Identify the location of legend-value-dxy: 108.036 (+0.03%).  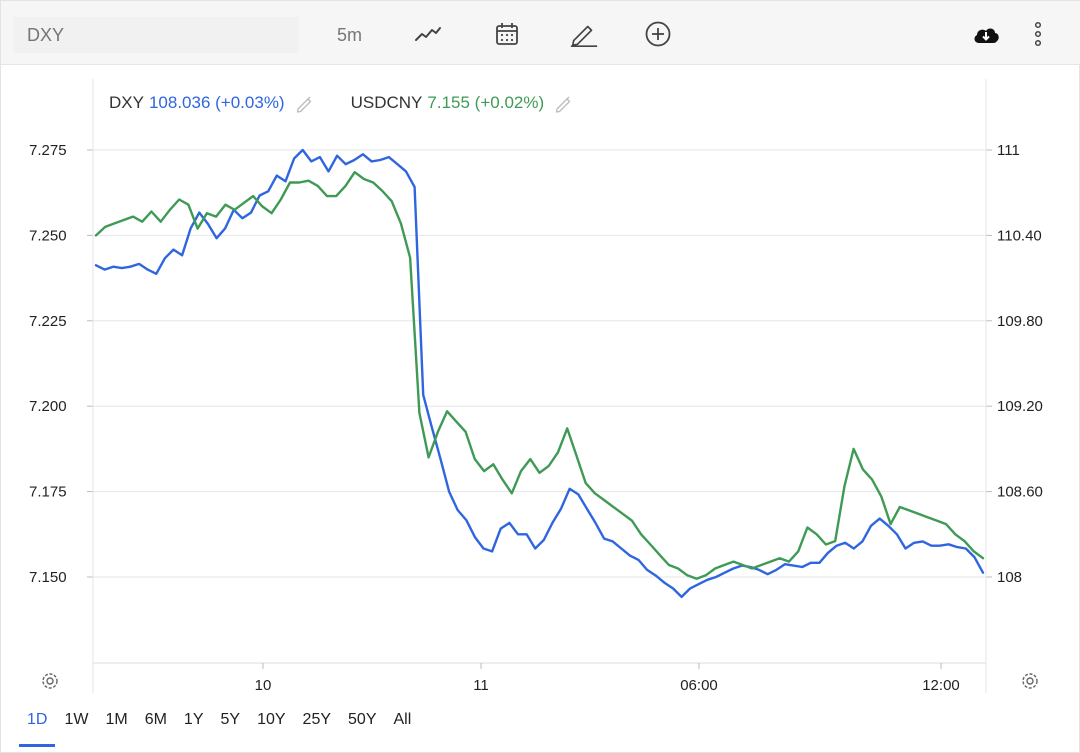
(216, 102).